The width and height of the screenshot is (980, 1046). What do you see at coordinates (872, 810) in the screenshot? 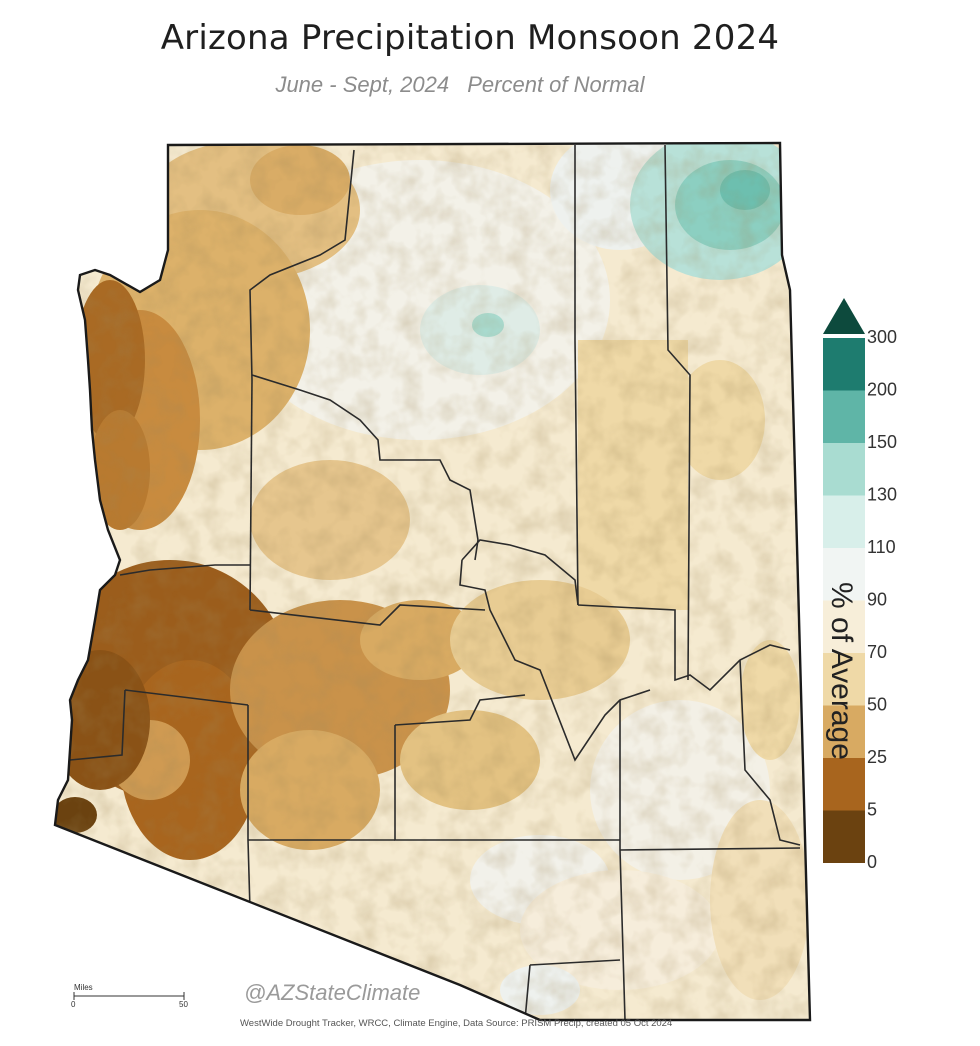
I see `legend-break-label: 5` at bounding box center [872, 810].